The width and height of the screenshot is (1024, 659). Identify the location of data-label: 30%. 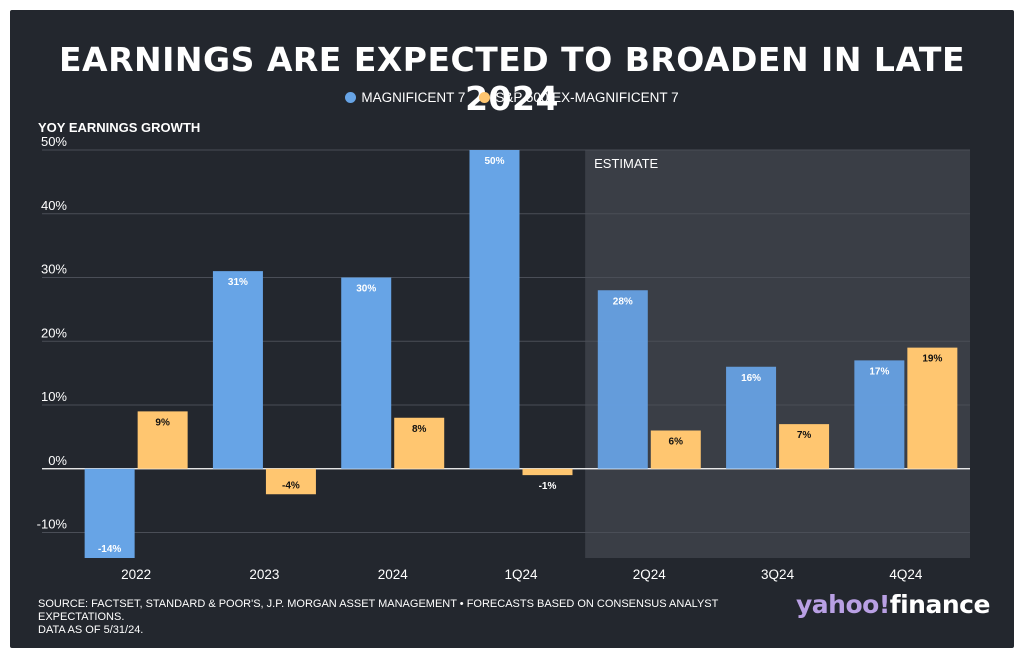
(366, 289).